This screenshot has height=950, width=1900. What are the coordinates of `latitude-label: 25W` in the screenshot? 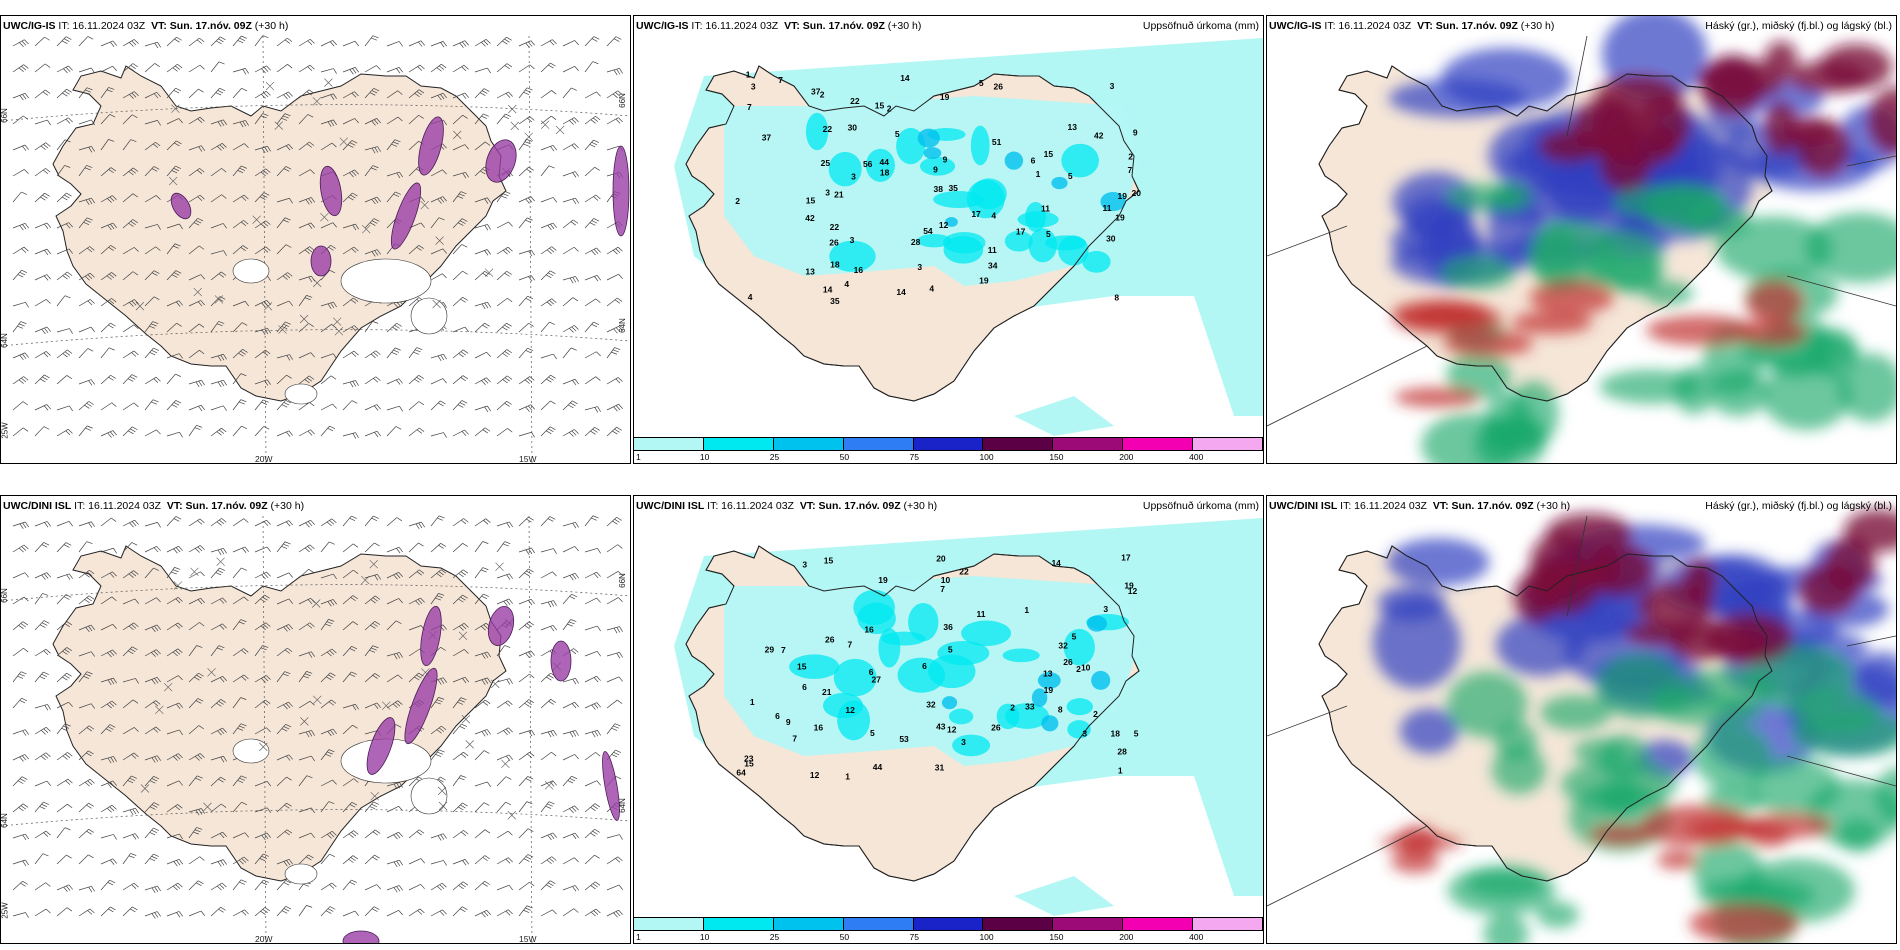 It's located at (5, 430).